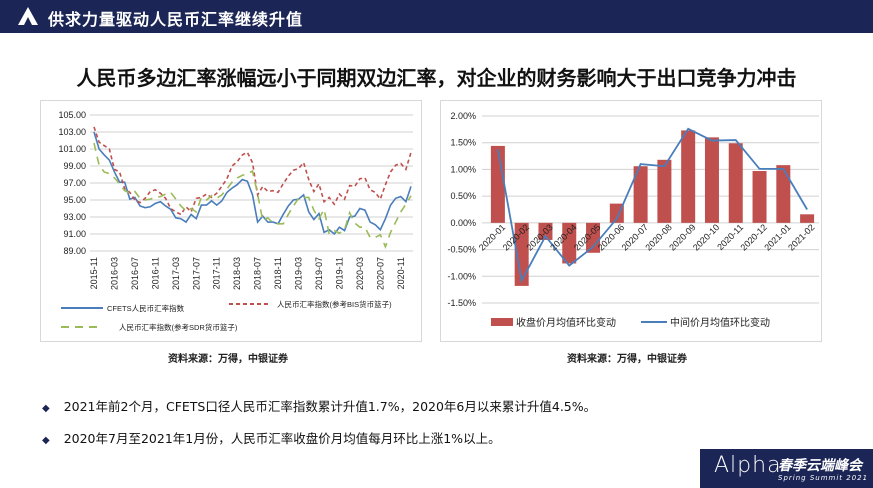  What do you see at coordinates (74, 234) in the screenshot?
I see `y-tick-label: 91.00` at bounding box center [74, 234].